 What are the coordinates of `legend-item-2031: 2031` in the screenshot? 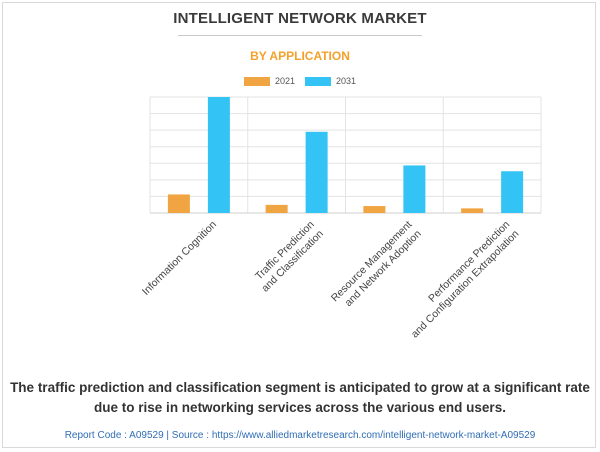 It's located at (330, 81).